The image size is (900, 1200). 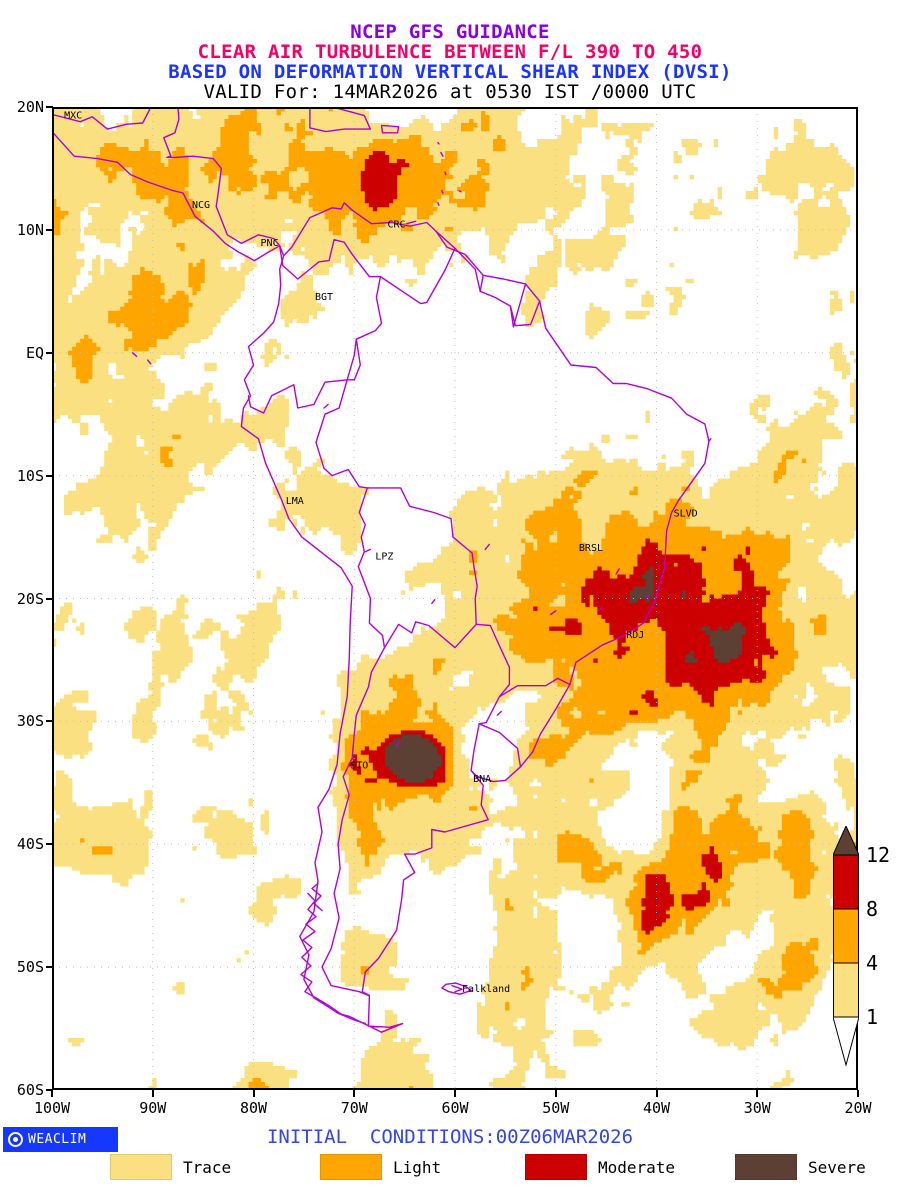 What do you see at coordinates (450, 32) in the screenshot?
I see `title-model: NCEP GFS GUIDANCE` at bounding box center [450, 32].